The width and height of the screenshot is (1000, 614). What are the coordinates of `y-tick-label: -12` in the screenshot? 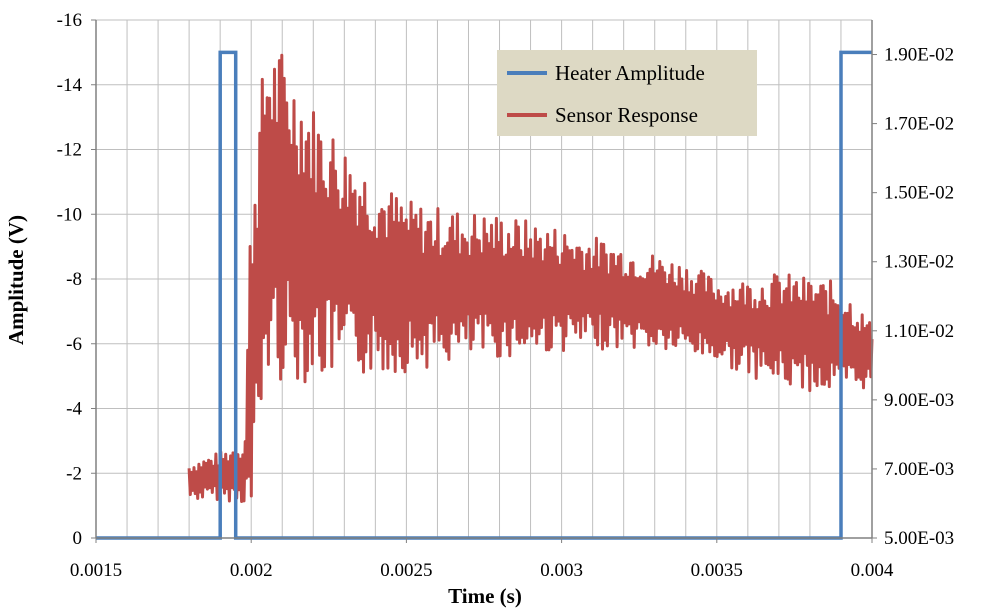 It's located at (69, 150).